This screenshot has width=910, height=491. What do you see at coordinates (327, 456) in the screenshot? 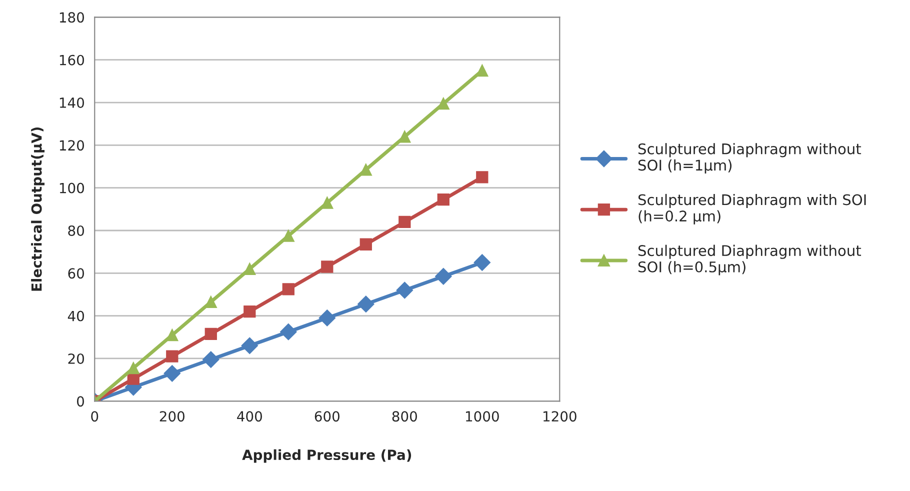
I see `x-axis-title: Applied Pressure (Pa)` at bounding box center [327, 456].